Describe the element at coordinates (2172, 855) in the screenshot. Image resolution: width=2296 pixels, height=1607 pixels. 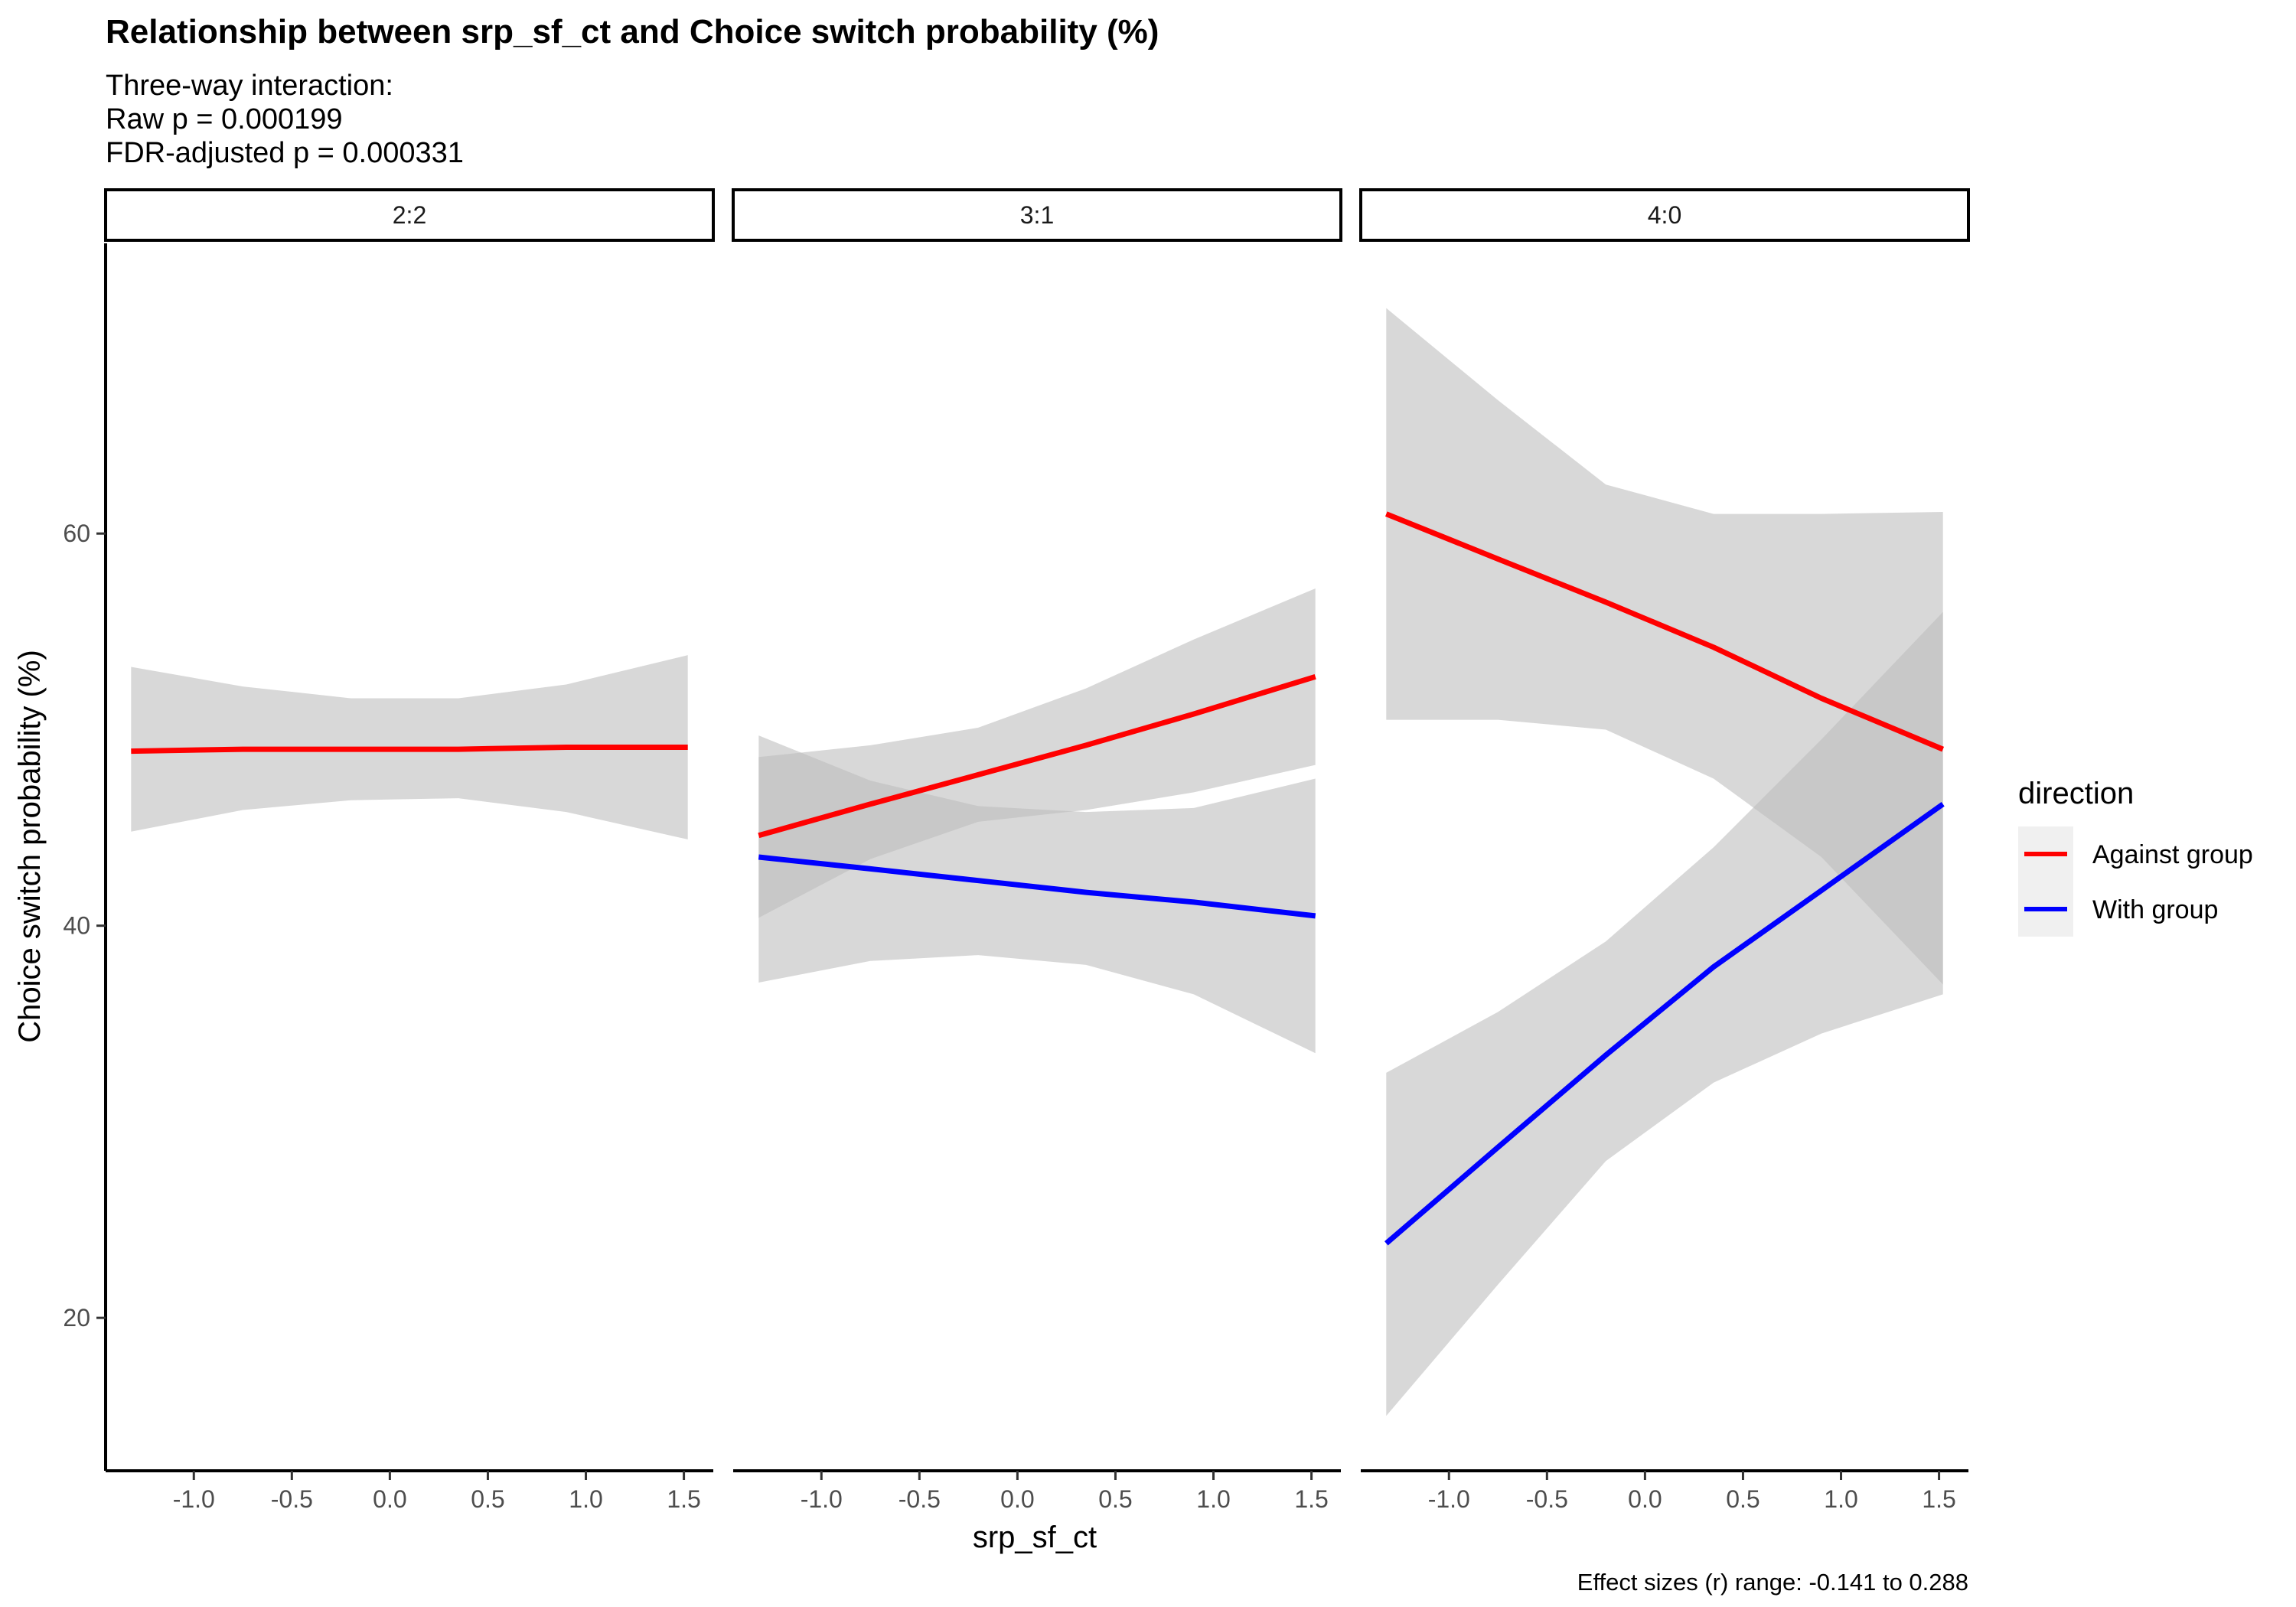
I see `legend-label-against-group: Against group` at that location.